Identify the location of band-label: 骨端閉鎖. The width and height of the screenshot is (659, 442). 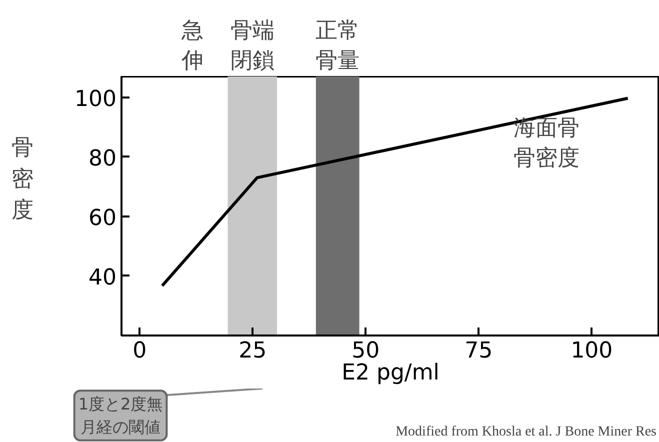
(252, 46).